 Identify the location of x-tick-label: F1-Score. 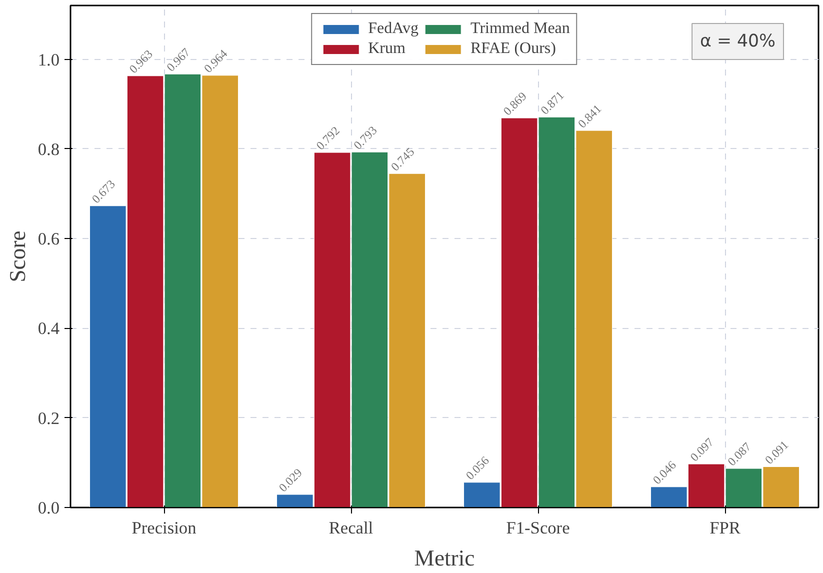
(538, 528).